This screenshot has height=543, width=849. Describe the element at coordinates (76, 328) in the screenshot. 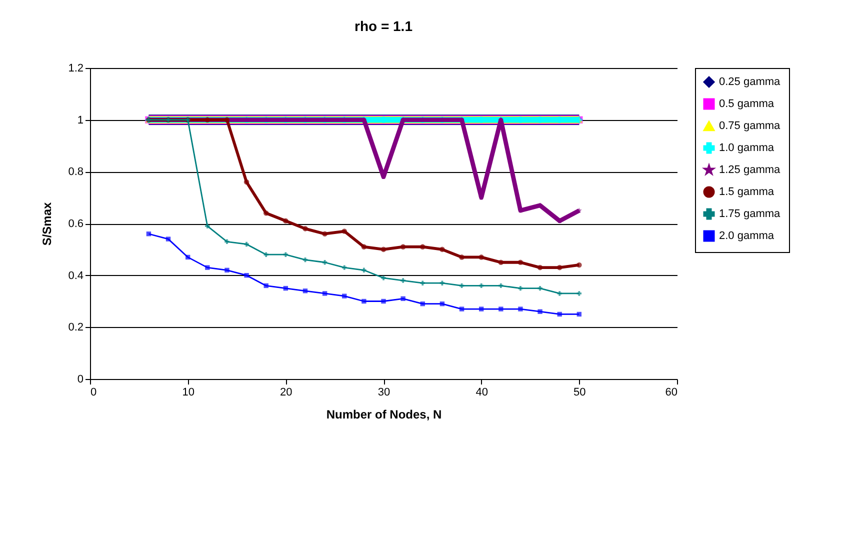

I see `y-tick-label: 0.2` at that location.